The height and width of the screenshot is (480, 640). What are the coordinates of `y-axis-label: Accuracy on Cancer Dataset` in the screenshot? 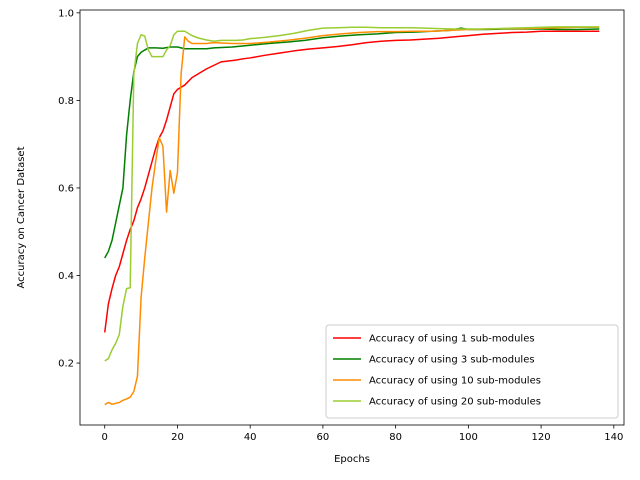 It's located at (21, 217).